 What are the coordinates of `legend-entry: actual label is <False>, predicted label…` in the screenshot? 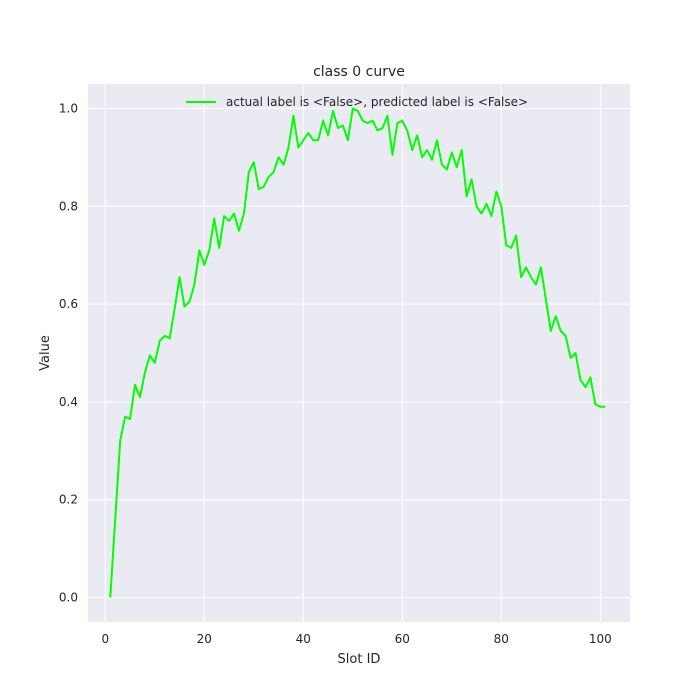 It's located at (377, 102).